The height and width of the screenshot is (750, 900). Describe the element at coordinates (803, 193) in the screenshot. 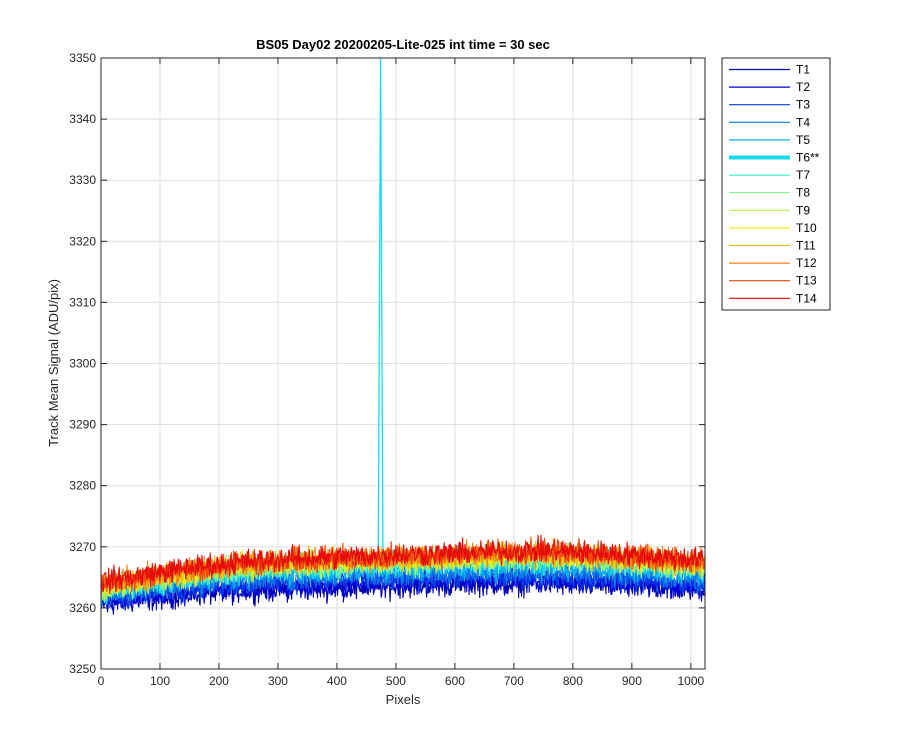

I see `legend-label: T8` at that location.